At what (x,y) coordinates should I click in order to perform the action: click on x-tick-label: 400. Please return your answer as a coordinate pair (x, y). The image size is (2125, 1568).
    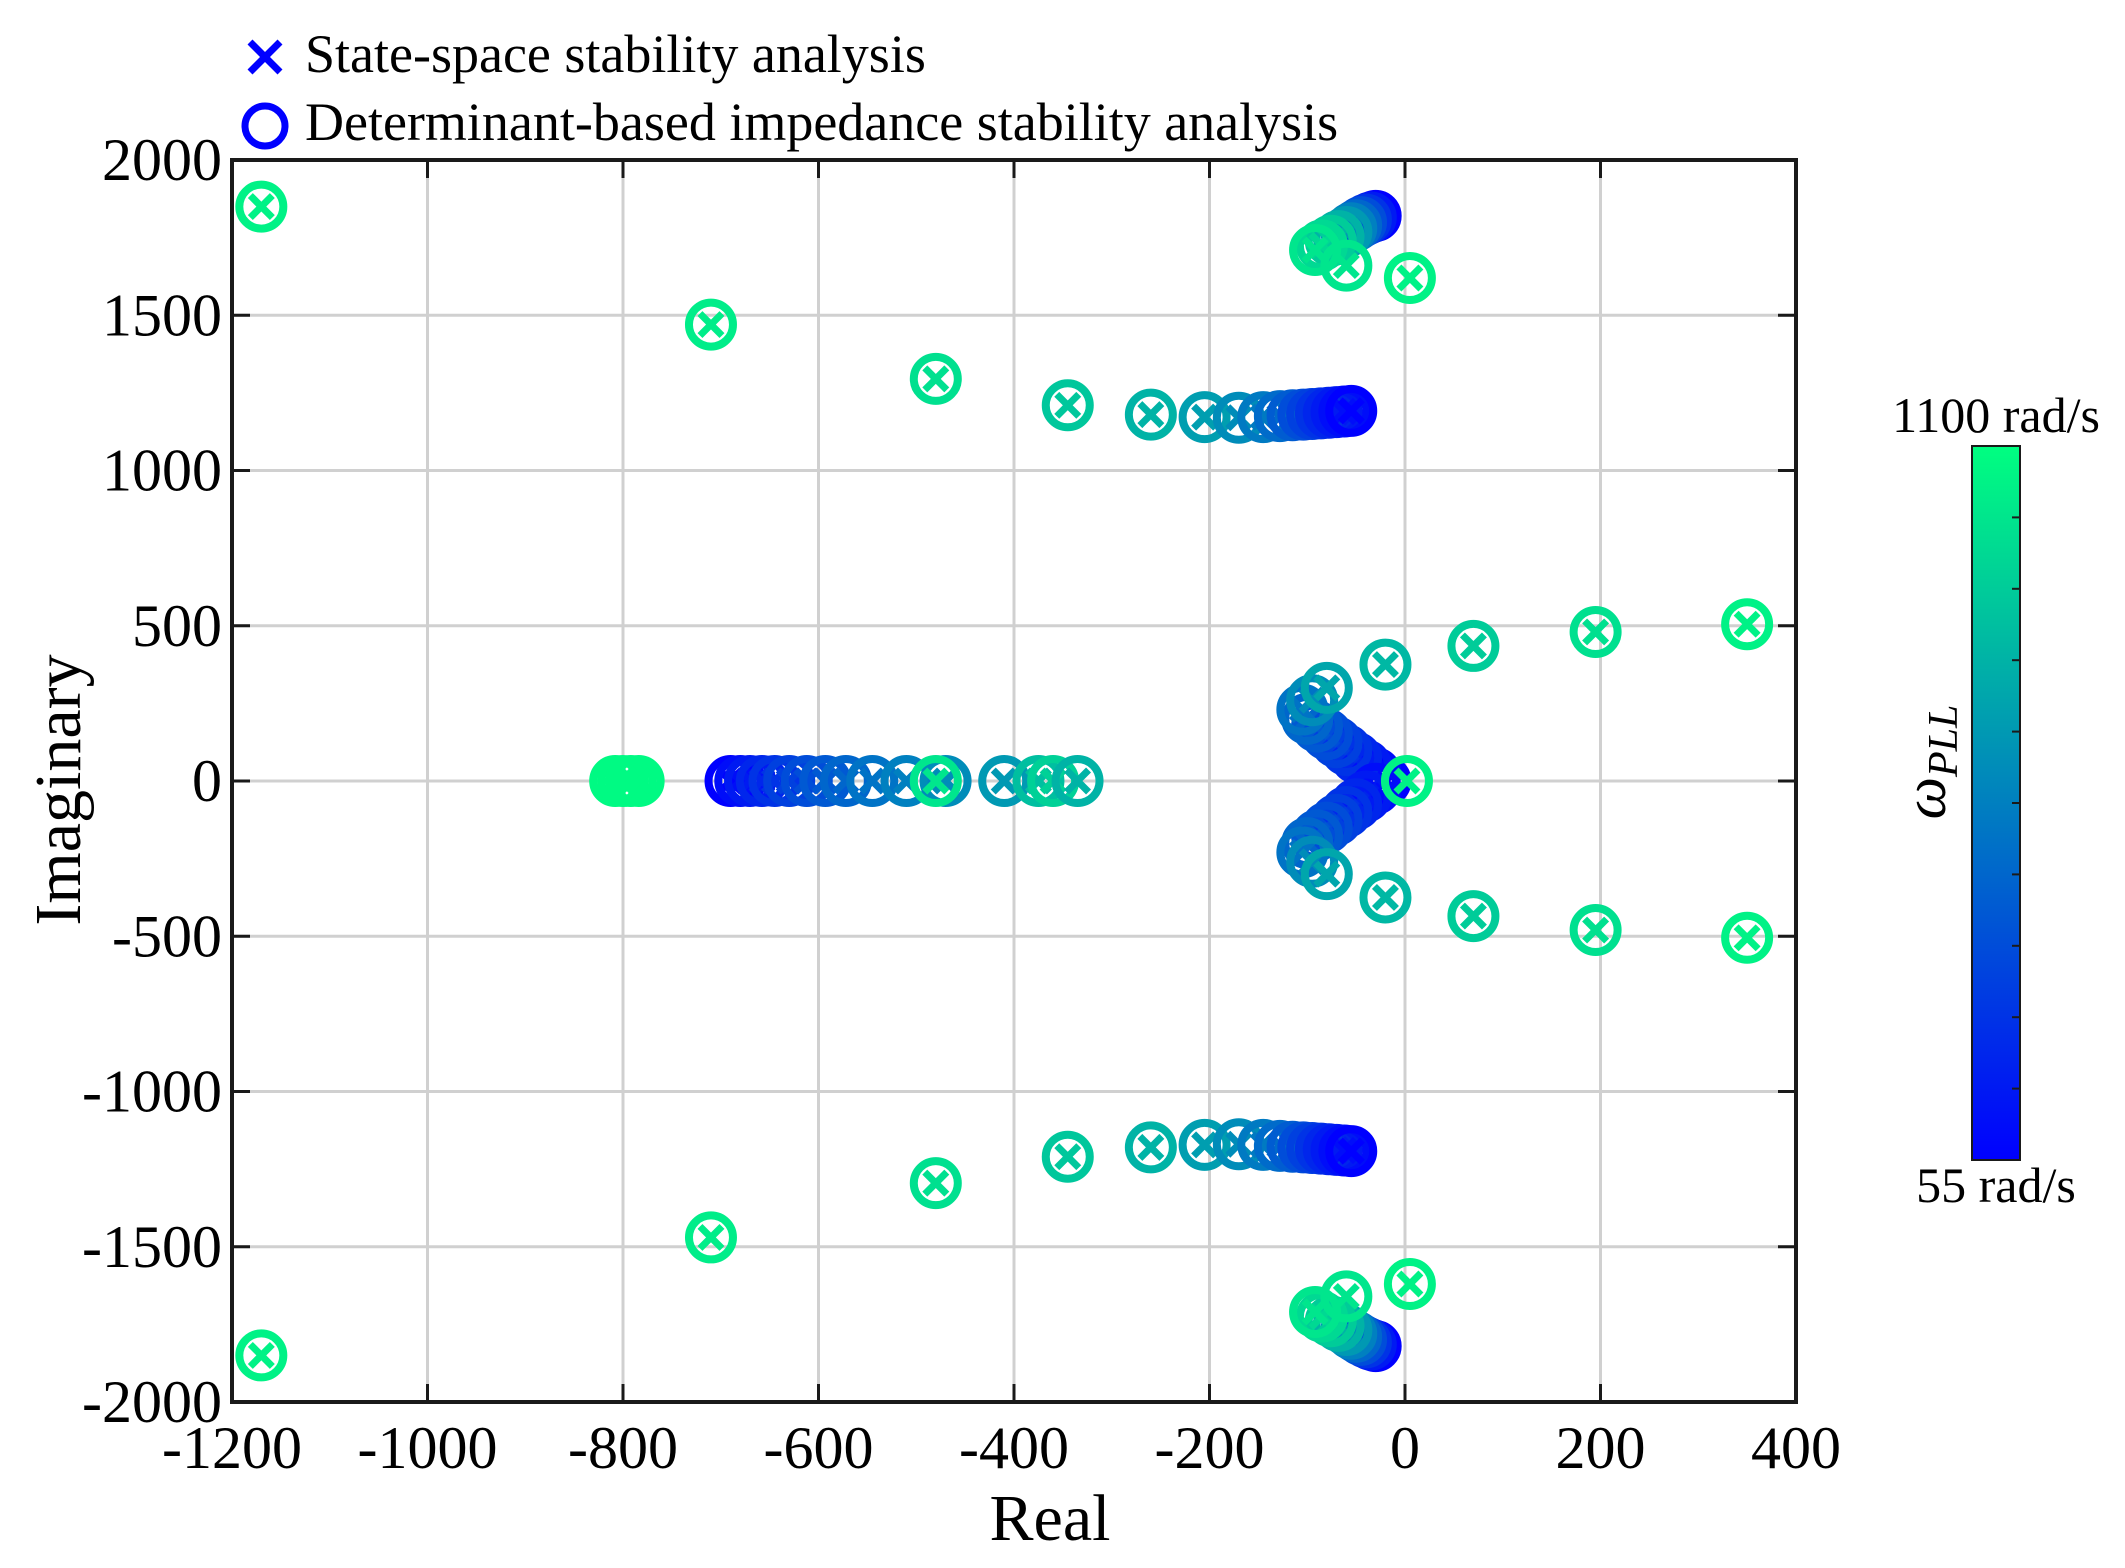
    Looking at the image, I should click on (1796, 1448).